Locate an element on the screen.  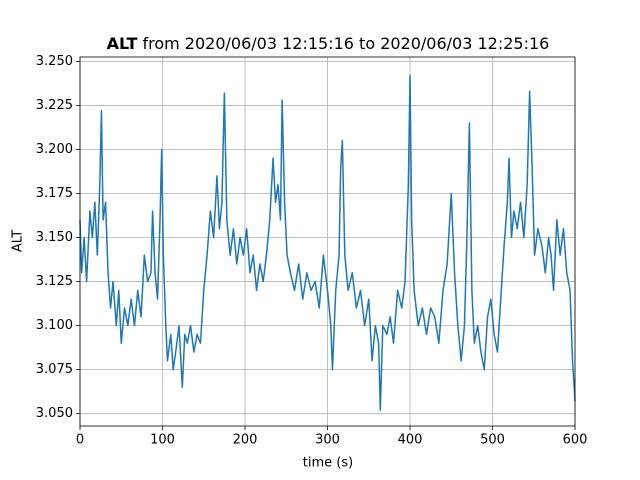
x-tick-label: 200 is located at coordinates (245, 440).